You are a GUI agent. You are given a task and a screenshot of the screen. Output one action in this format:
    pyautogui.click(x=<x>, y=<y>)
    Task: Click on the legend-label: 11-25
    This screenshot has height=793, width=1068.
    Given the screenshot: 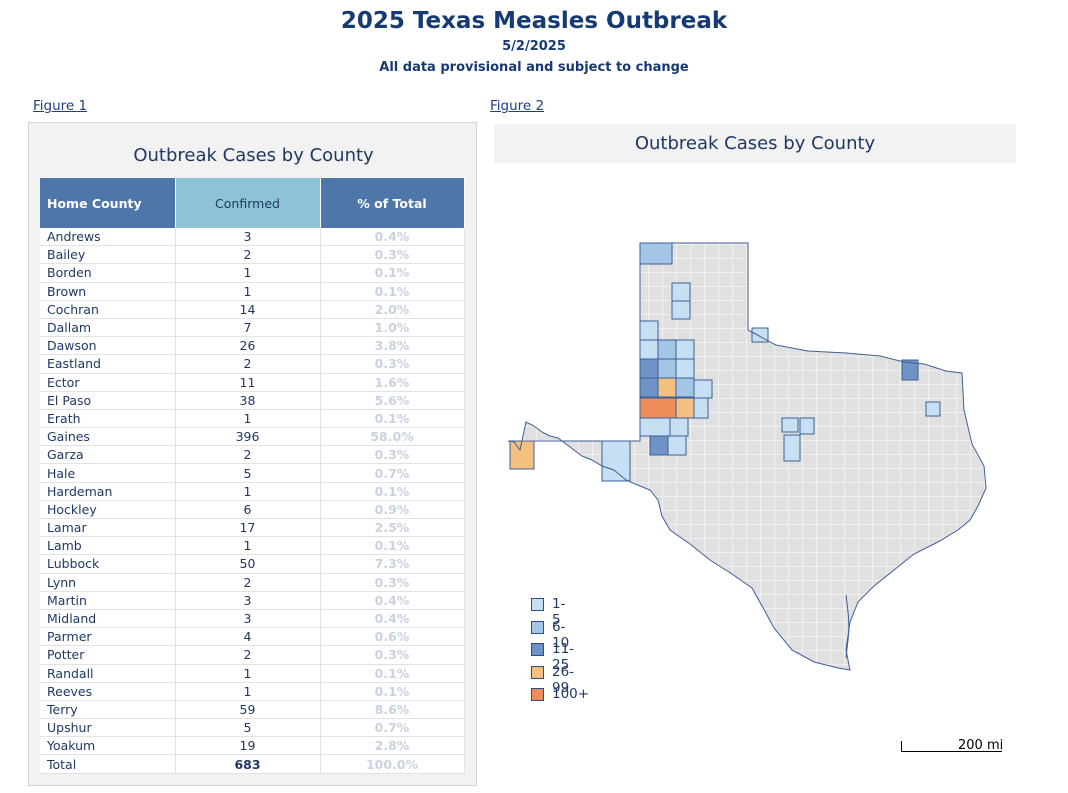 What is the action you would take?
    pyautogui.click(x=563, y=657)
    